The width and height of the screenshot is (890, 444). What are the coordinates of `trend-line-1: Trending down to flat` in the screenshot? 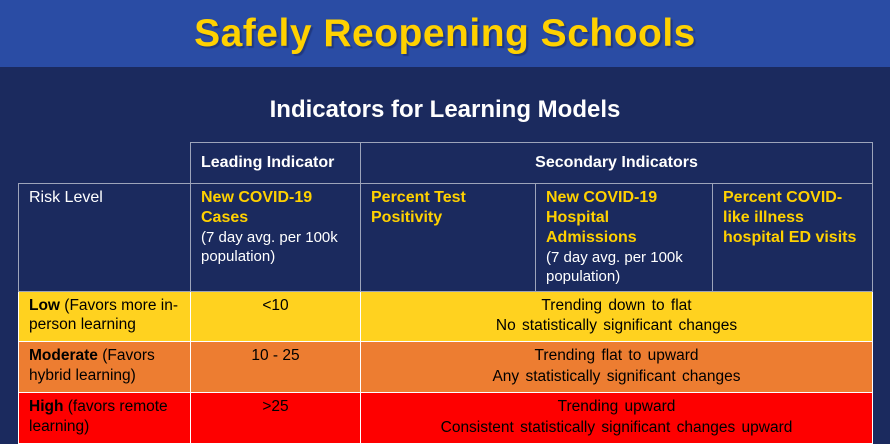 It's located at (616, 305).